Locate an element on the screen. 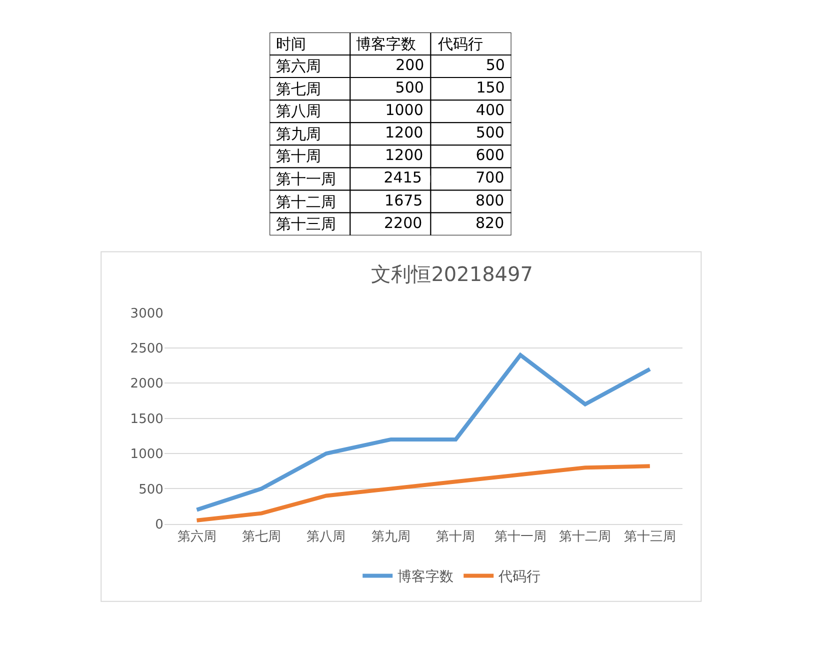 This screenshot has width=822, height=645. x-tick-label: 第十一周 is located at coordinates (520, 536).